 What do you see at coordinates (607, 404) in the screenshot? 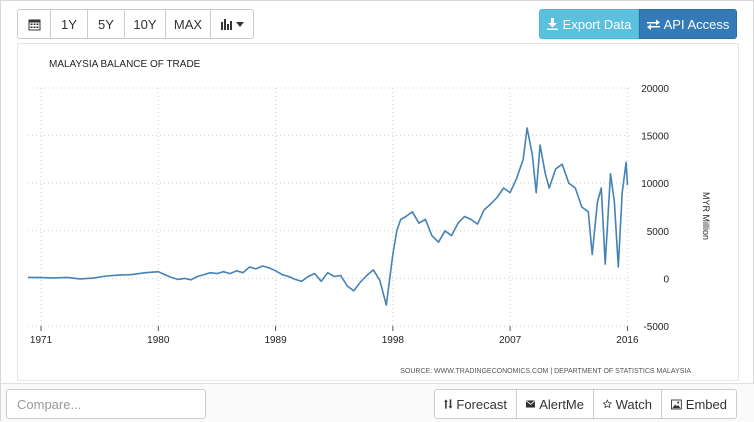
I see `star-icon` at bounding box center [607, 404].